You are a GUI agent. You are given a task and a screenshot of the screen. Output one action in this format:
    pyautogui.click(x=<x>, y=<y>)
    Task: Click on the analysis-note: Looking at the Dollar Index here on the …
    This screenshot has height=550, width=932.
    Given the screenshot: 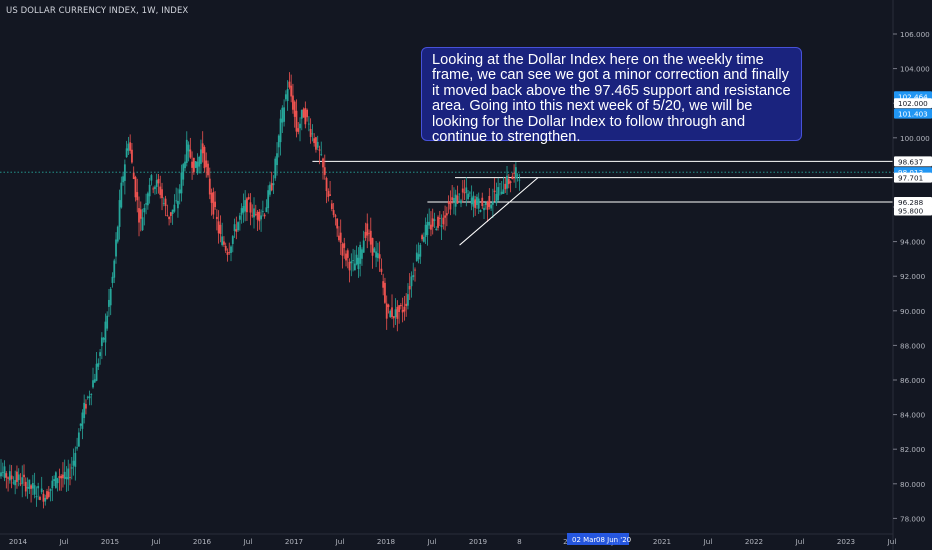 What is the action you would take?
    pyautogui.click(x=611, y=96)
    